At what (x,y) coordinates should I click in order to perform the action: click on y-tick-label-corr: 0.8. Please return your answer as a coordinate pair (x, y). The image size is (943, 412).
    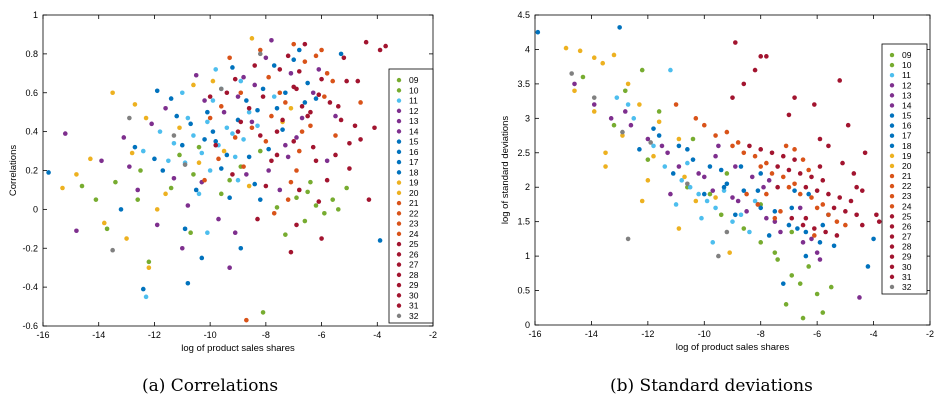
    Looking at the image, I should click on (31, 54).